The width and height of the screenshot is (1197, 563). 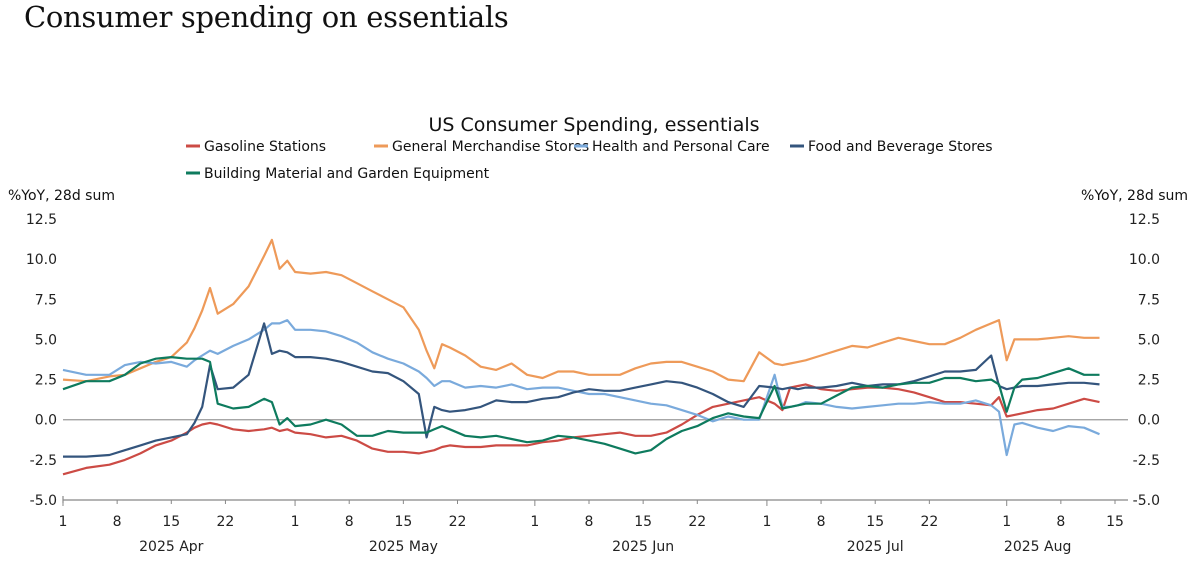 What do you see at coordinates (1134, 196) in the screenshot?
I see `y-axis-label-right: %YoY, 28d sum` at bounding box center [1134, 196].